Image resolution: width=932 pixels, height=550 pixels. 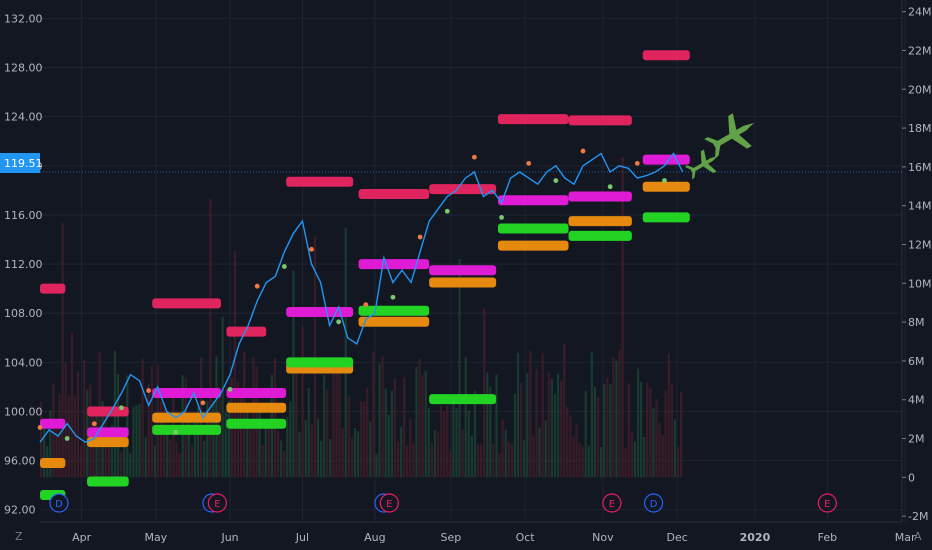 I want to click on left-tick-label: 92.00, so click(x=20, y=510).